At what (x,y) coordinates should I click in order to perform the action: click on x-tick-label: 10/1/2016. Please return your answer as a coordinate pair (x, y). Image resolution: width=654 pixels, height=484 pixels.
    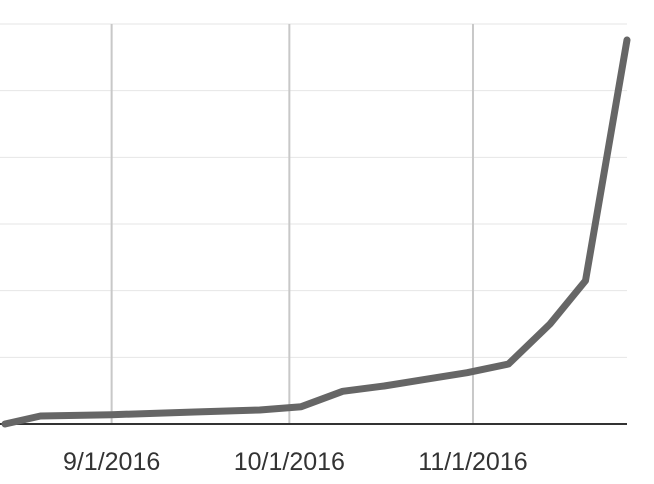
    Looking at the image, I should click on (289, 462).